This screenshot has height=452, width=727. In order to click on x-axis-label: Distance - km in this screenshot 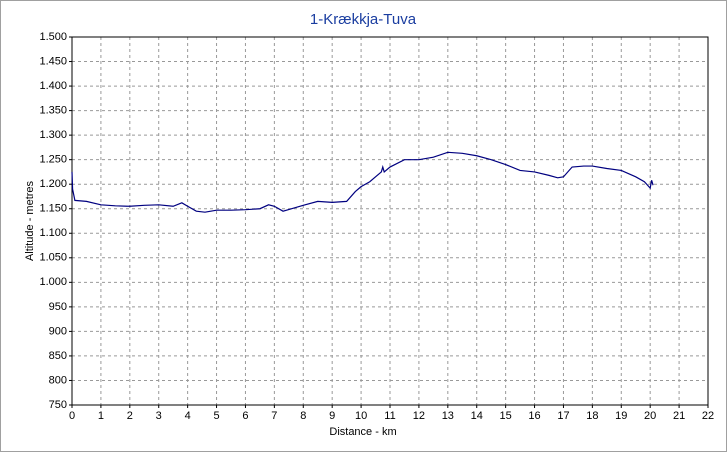, I will do `click(362, 432)`.